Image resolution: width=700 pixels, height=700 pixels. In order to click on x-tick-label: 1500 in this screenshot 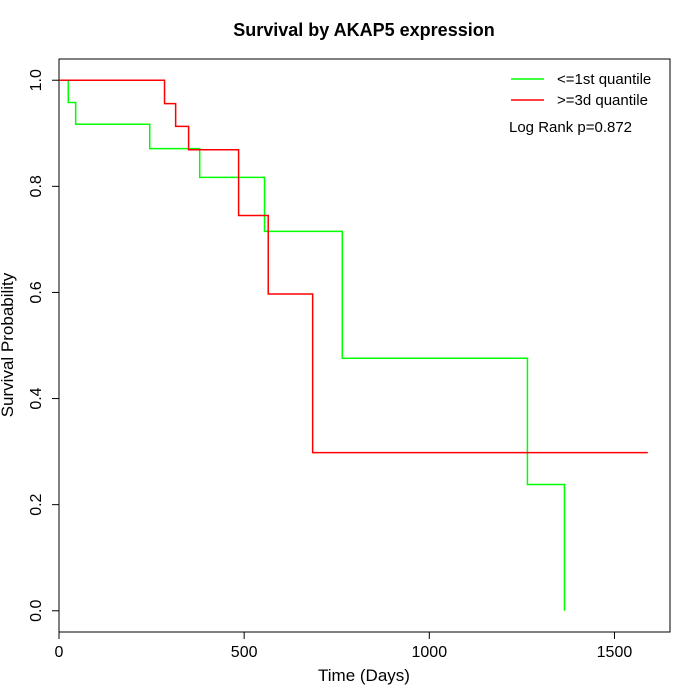, I will do `click(615, 652)`.